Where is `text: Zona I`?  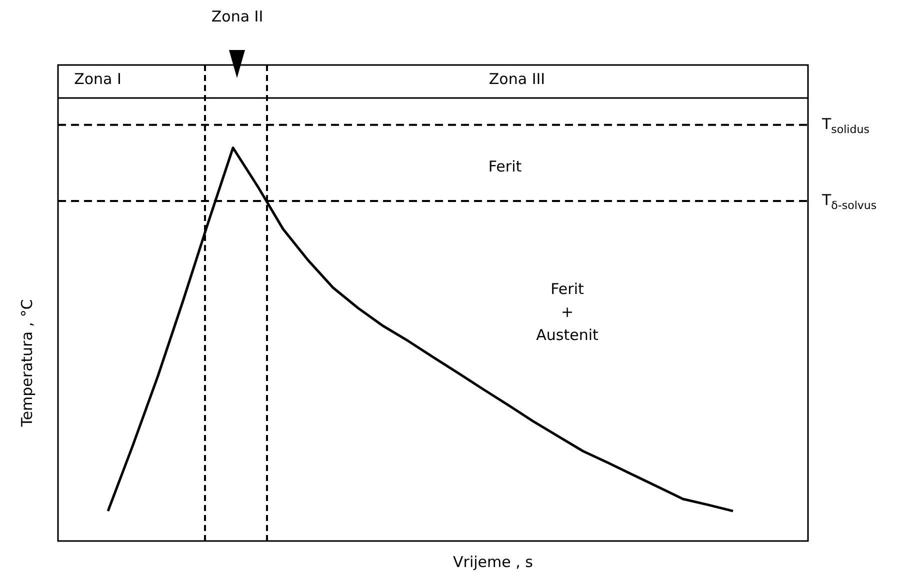 text: Zona I is located at coordinates (98, 79).